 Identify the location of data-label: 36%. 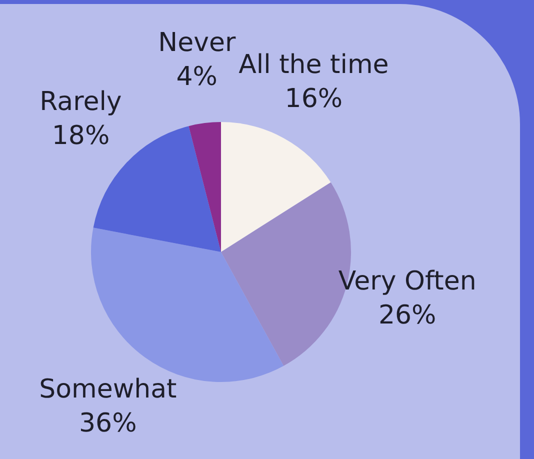
(108, 423).